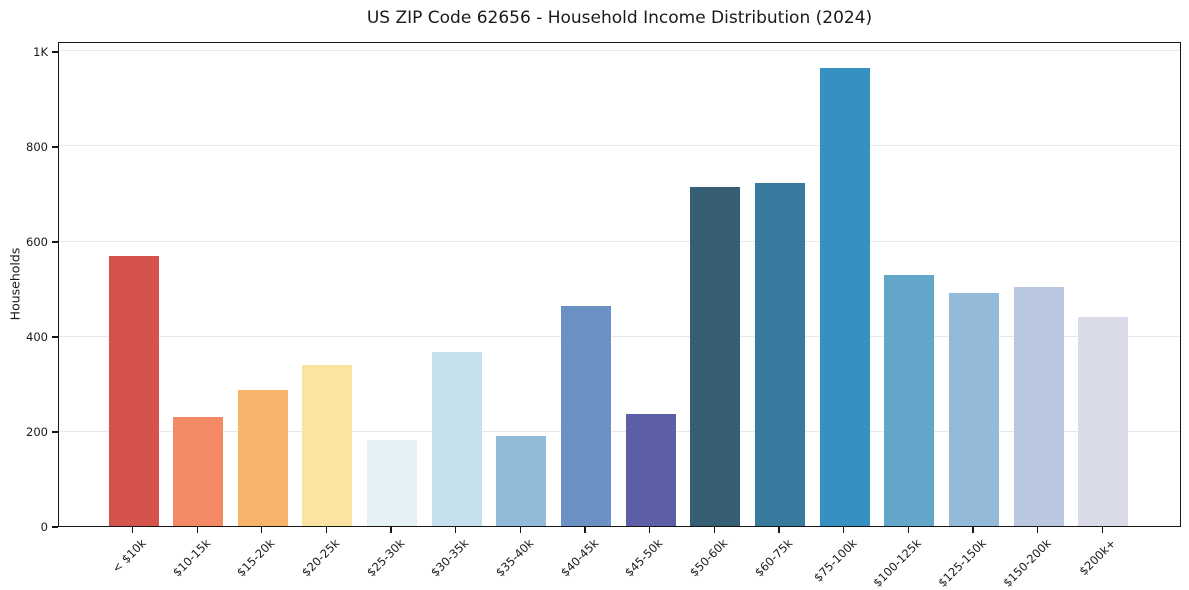 This screenshot has width=1189, height=590. What do you see at coordinates (256, 558) in the screenshot?
I see `x-tick-label-text: $15-20k` at bounding box center [256, 558].